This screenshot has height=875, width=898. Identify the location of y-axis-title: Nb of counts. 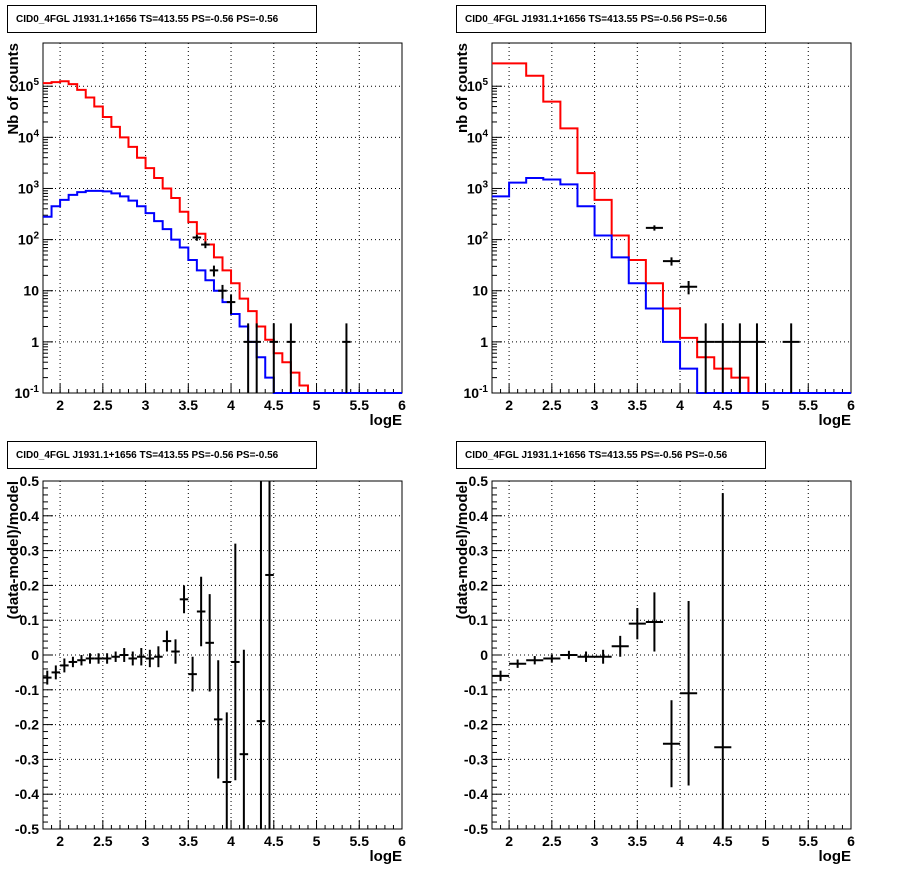
(13, 89).